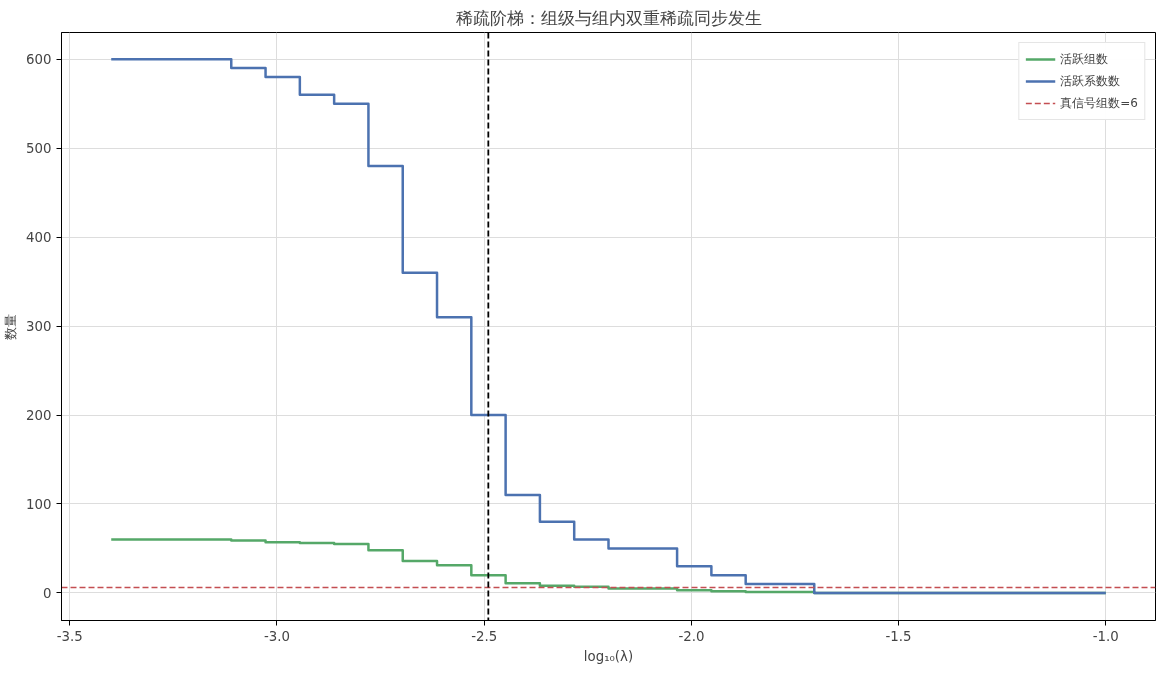 This screenshot has height=676, width=1170. Describe the element at coordinates (47, 593) in the screenshot. I see `y-tick-label: 0` at that location.